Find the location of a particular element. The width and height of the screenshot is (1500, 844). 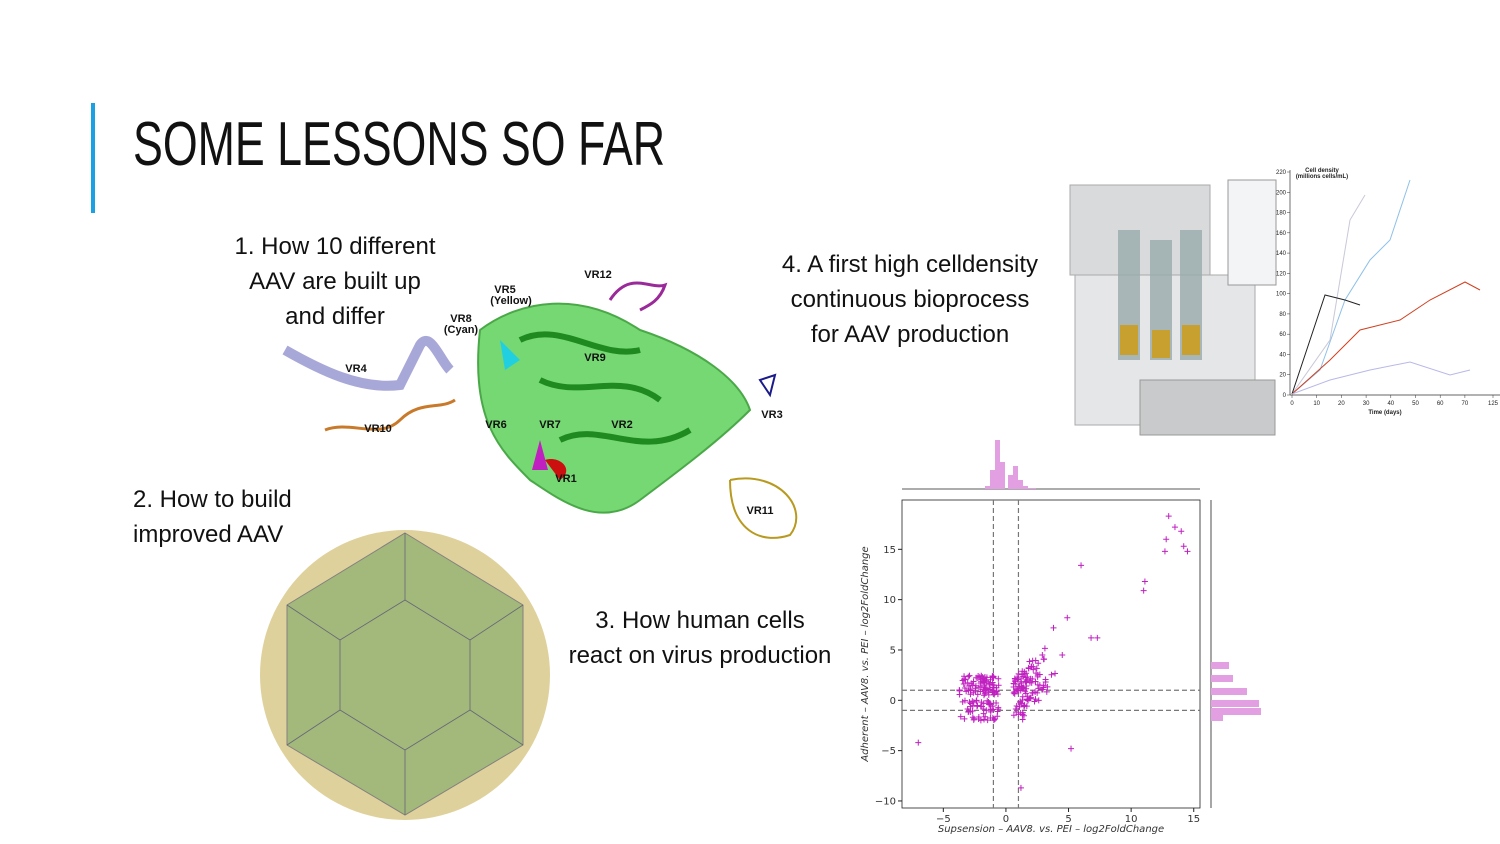

protein-label: VR5 is located at coordinates (504, 290).